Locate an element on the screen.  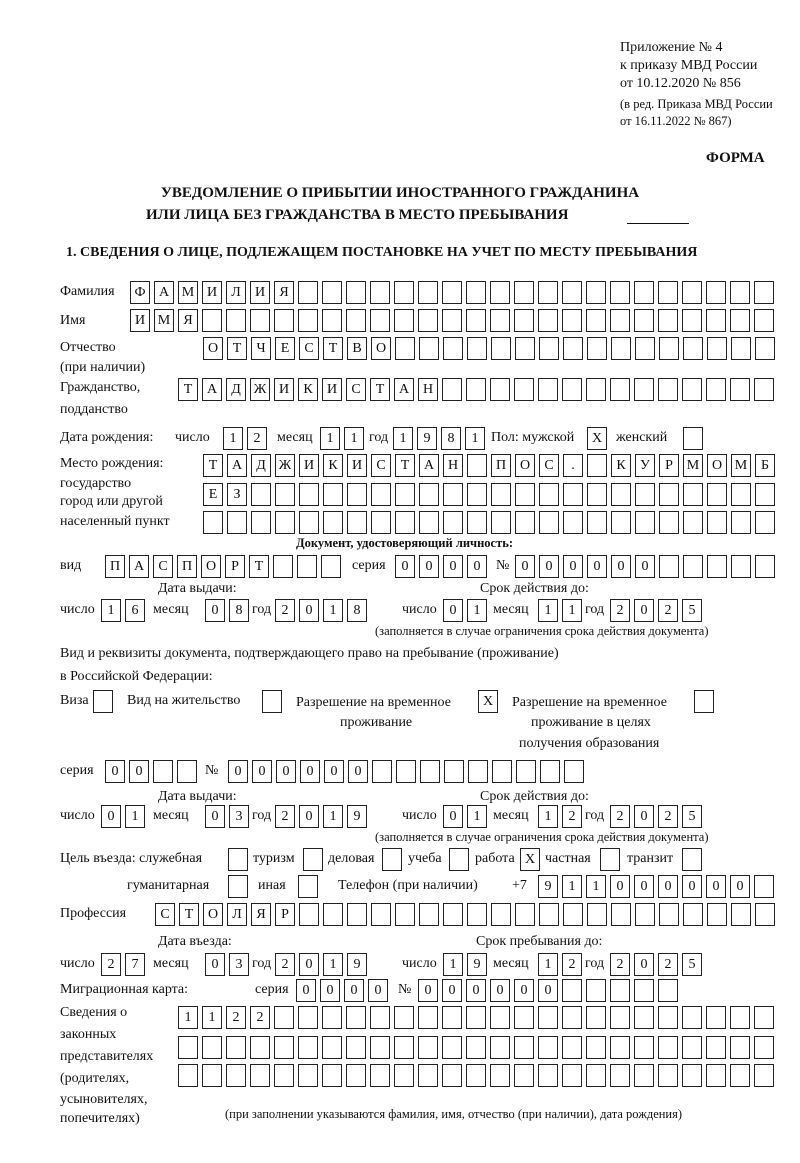
character-cell: Р is located at coordinates (669, 465).